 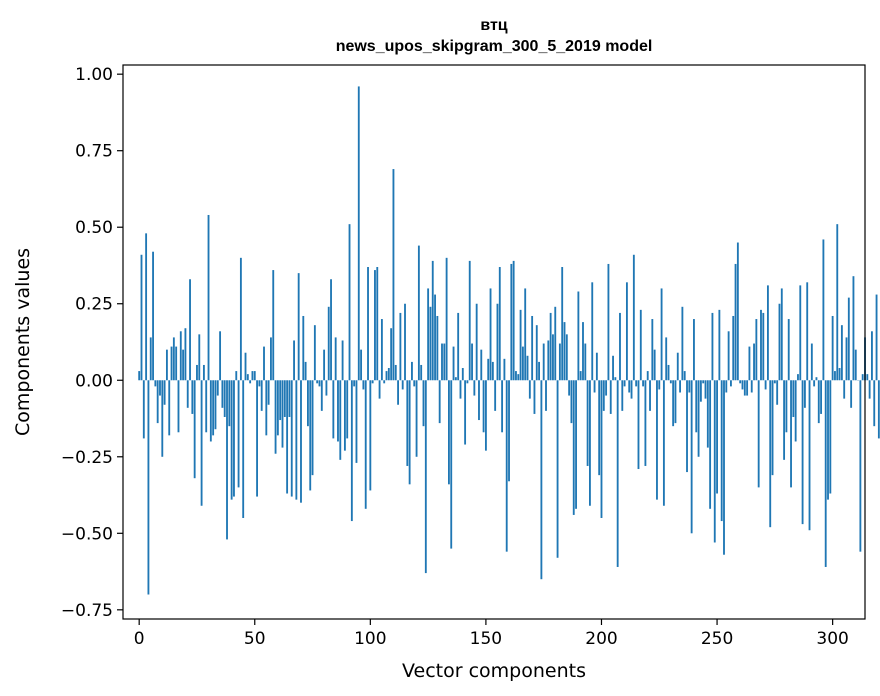 I want to click on y-tick-label: 0.00, so click(x=94, y=381).